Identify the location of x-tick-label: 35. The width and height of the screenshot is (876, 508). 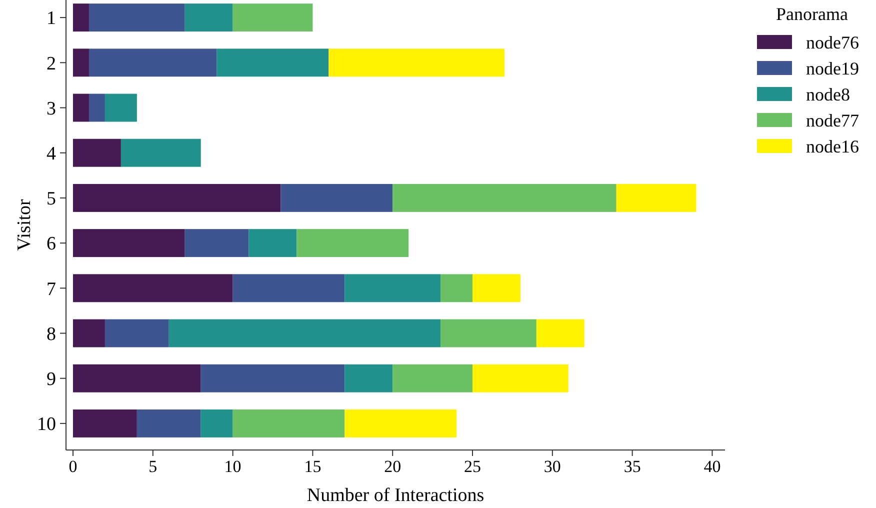
(632, 466).